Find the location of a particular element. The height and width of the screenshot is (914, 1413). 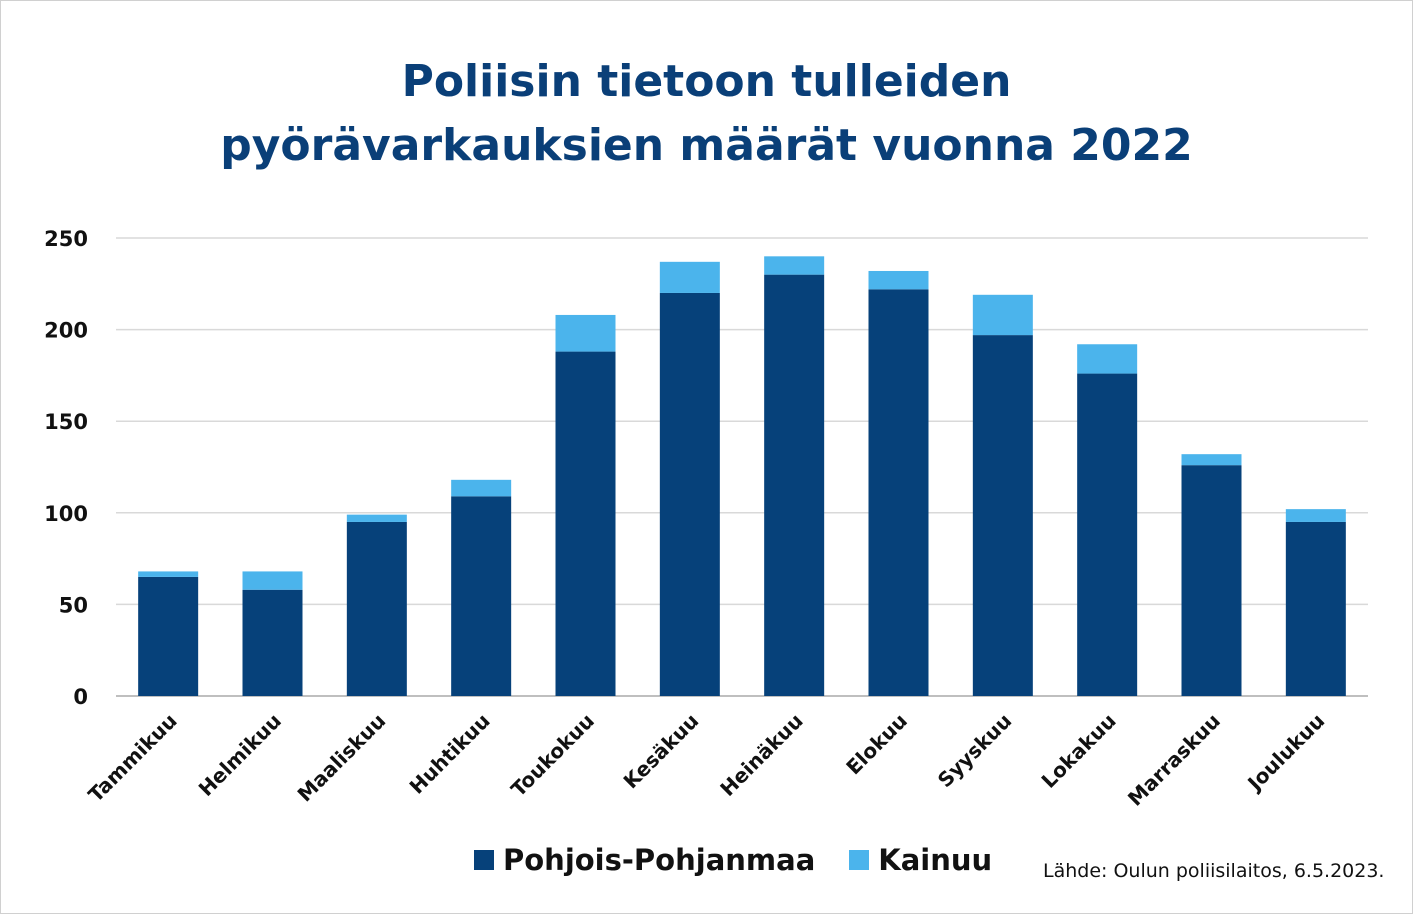

x-tick-label: Marraskuu is located at coordinates (1174, 760).